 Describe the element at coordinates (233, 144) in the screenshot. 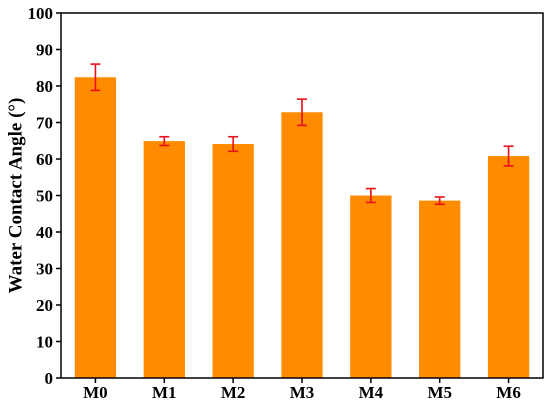

I see `error-bar-m2` at that location.